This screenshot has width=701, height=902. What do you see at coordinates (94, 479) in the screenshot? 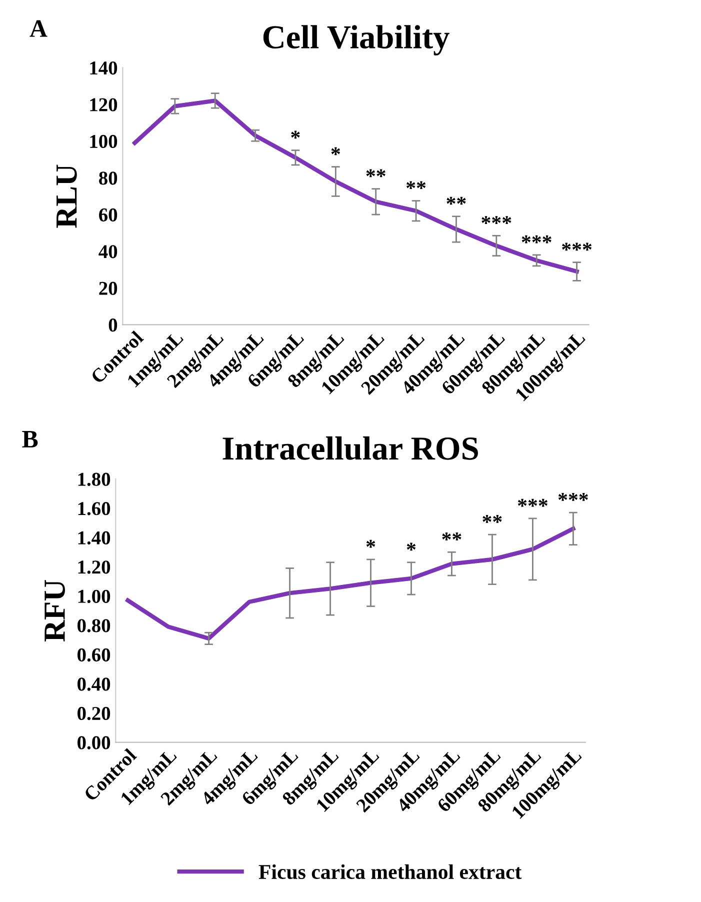
I see `y-tick-label: 1.80` at bounding box center [94, 479].